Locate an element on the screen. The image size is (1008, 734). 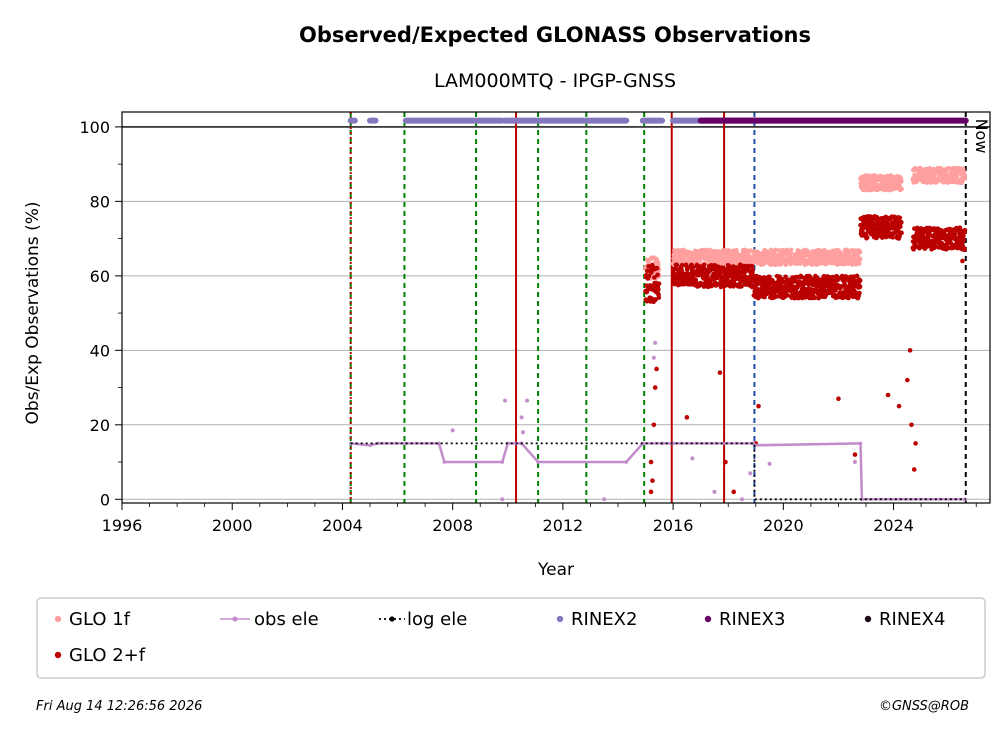
x-tick-label: 2008 is located at coordinates (452, 525).